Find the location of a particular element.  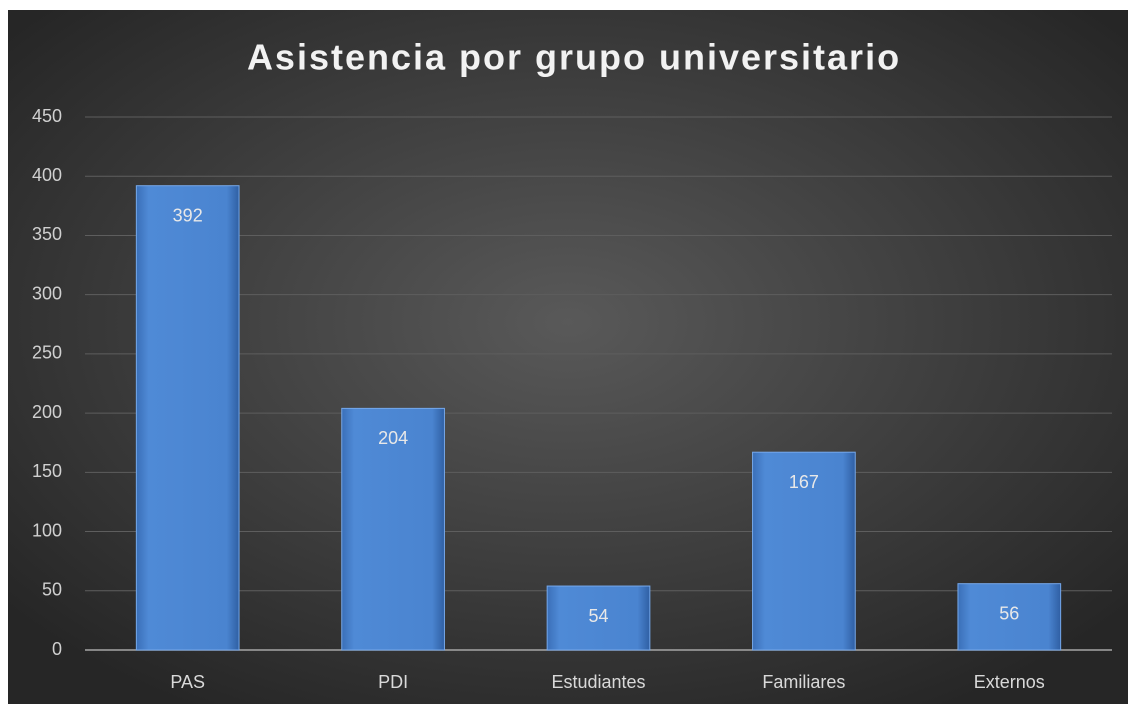

y-tick-label: 0 is located at coordinates (57, 649).